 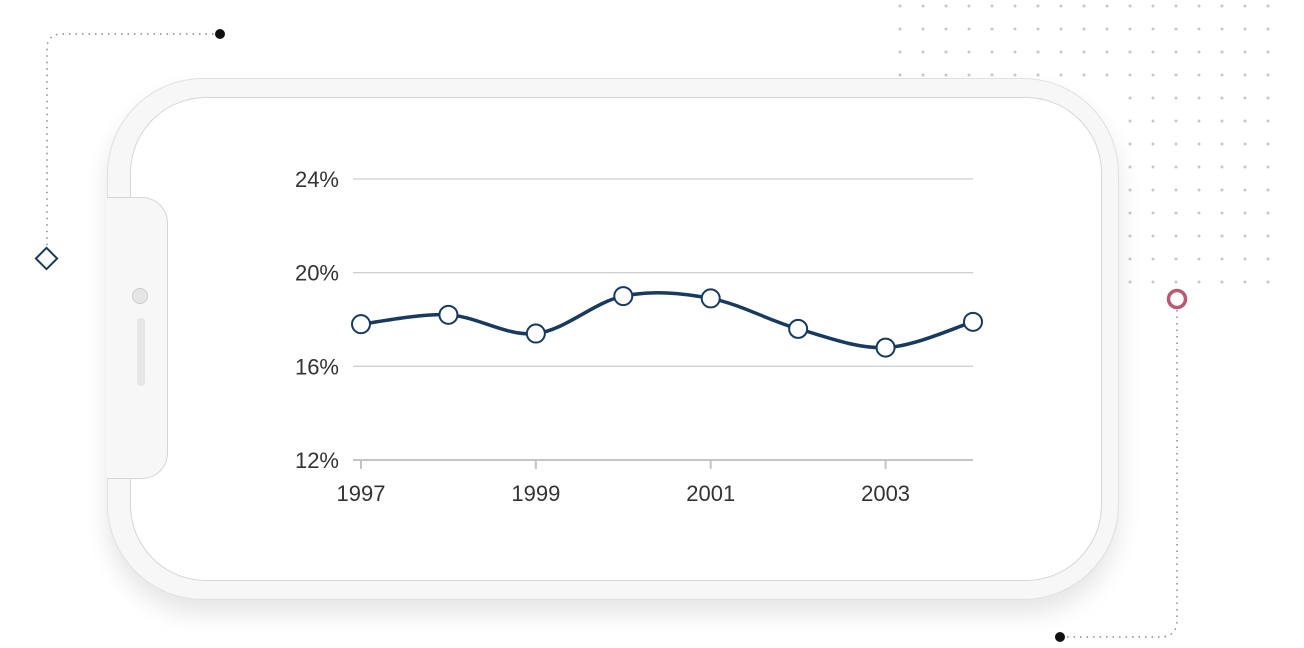 What do you see at coordinates (885, 493) in the screenshot?
I see `x-tick-label: 2003` at bounding box center [885, 493].